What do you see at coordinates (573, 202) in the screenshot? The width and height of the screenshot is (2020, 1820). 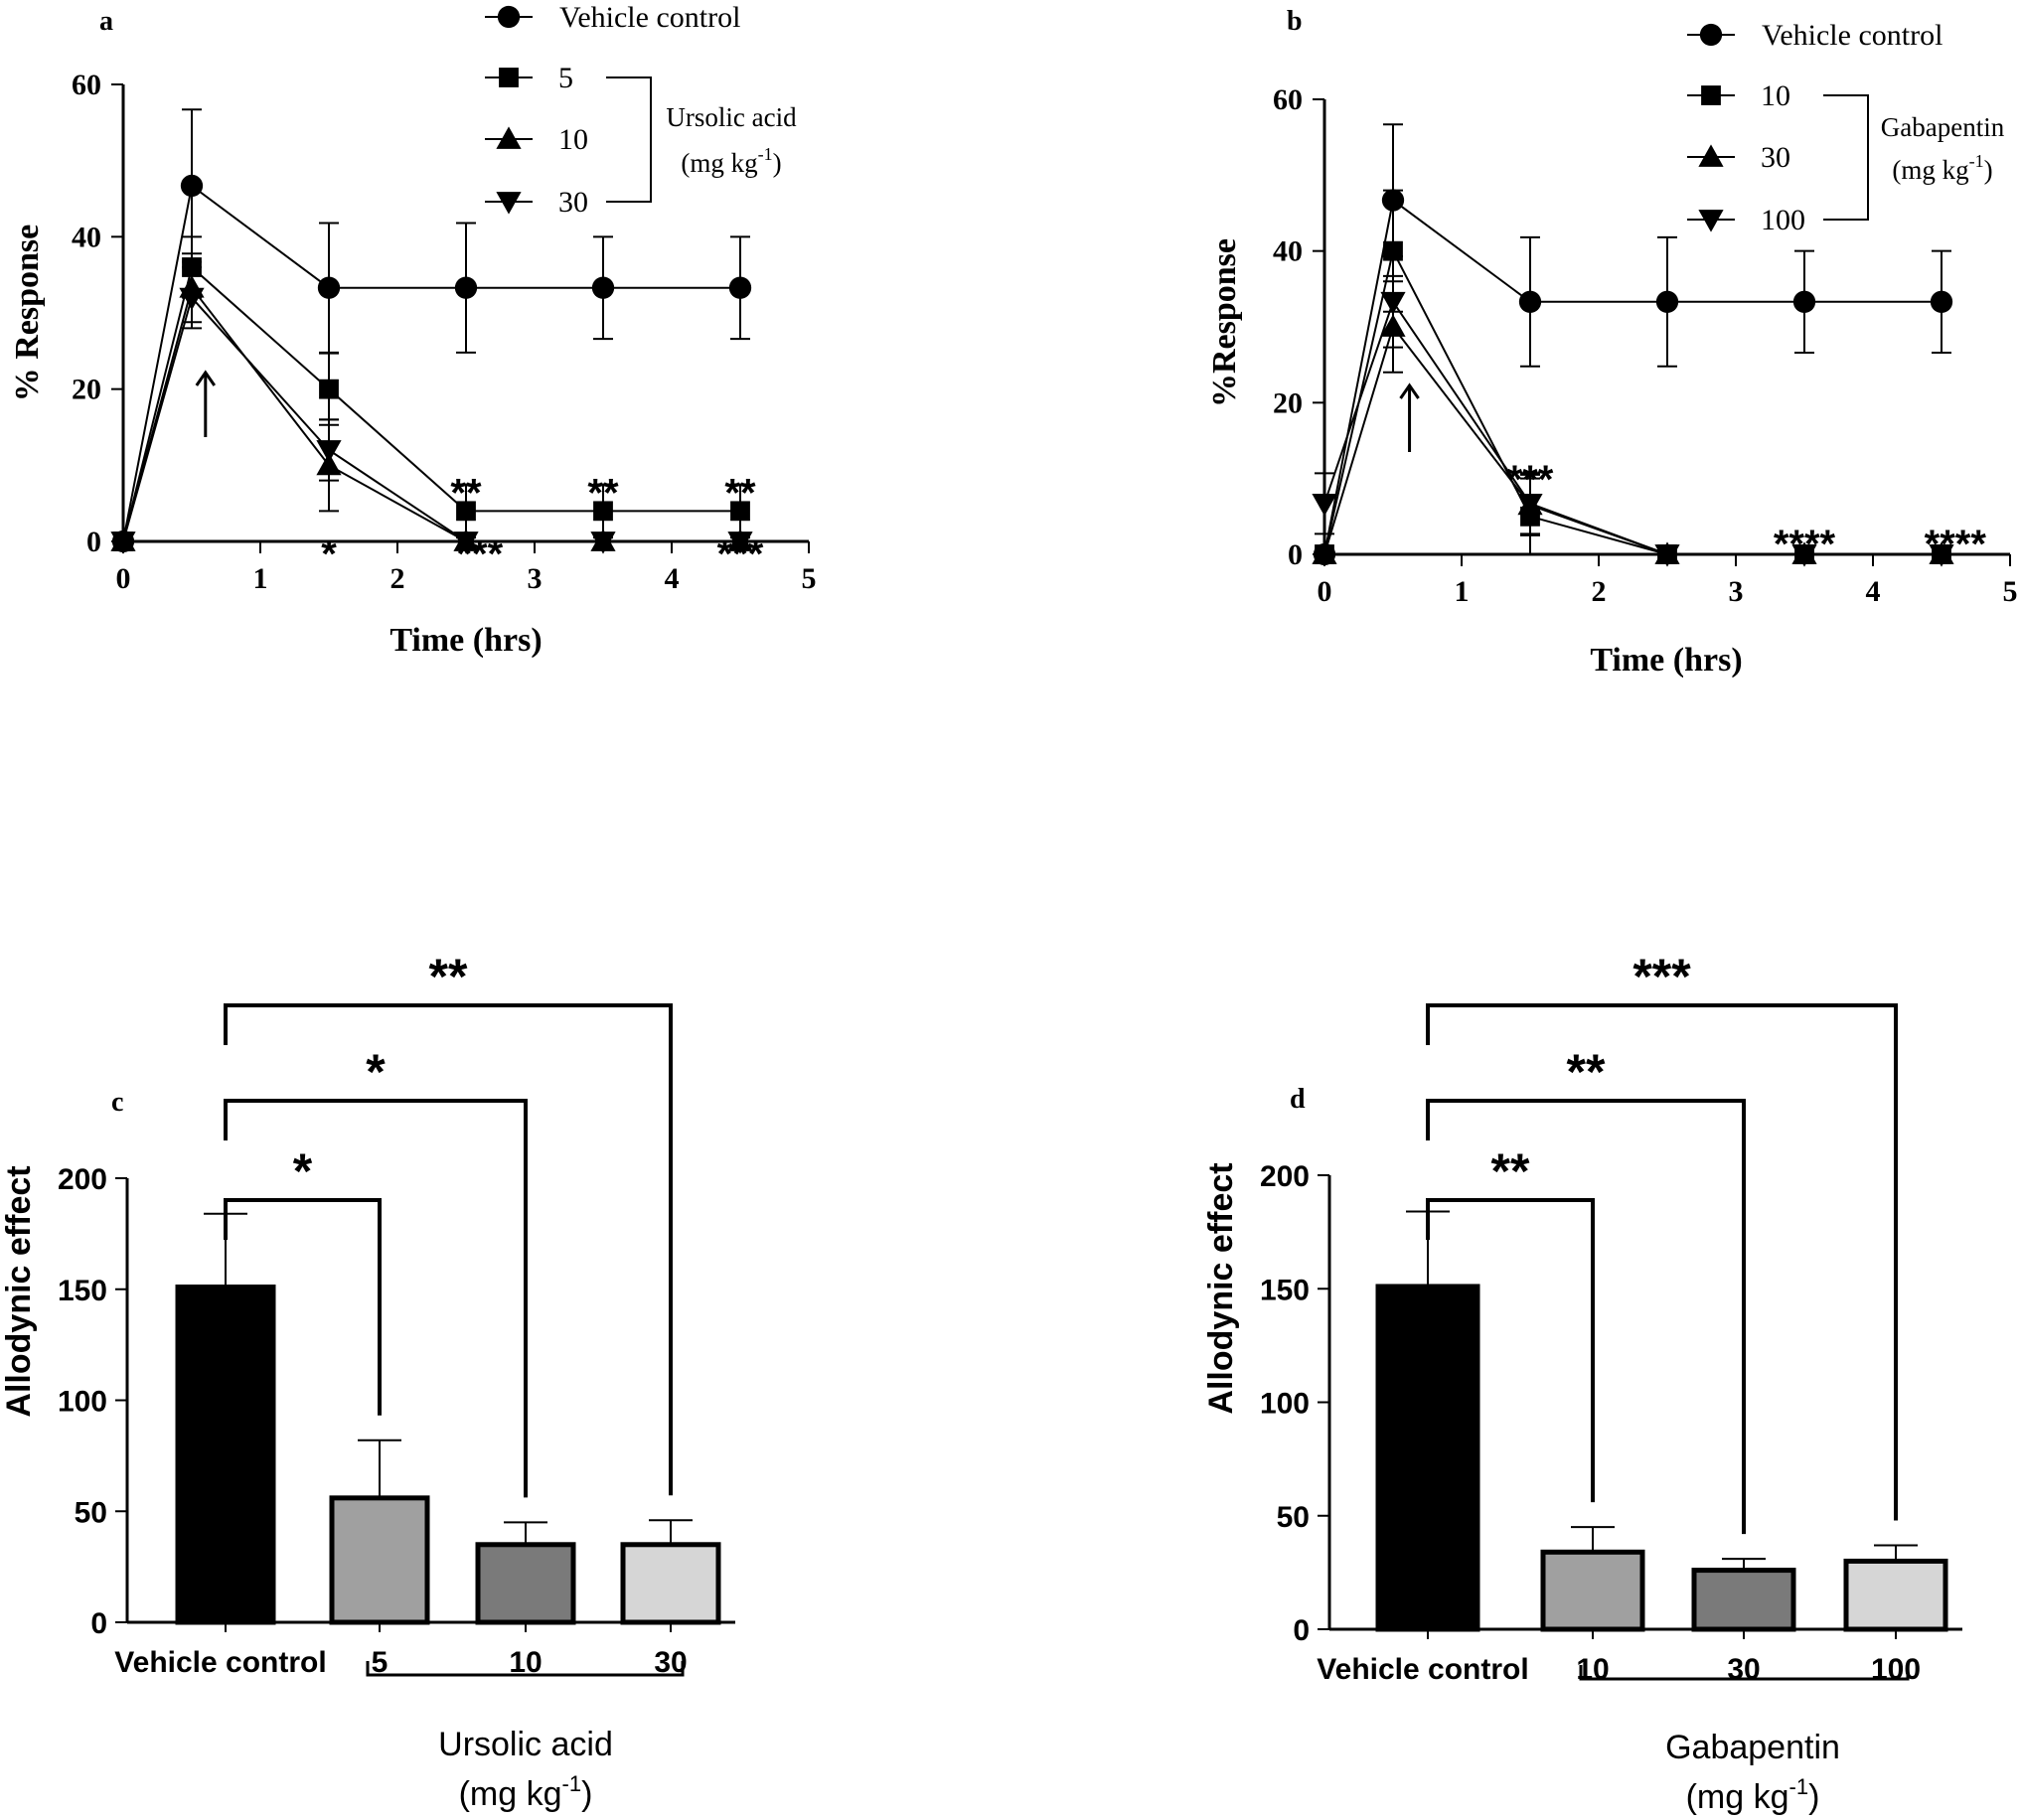 I see `panel-a-legend-label-30: 30` at bounding box center [573, 202].